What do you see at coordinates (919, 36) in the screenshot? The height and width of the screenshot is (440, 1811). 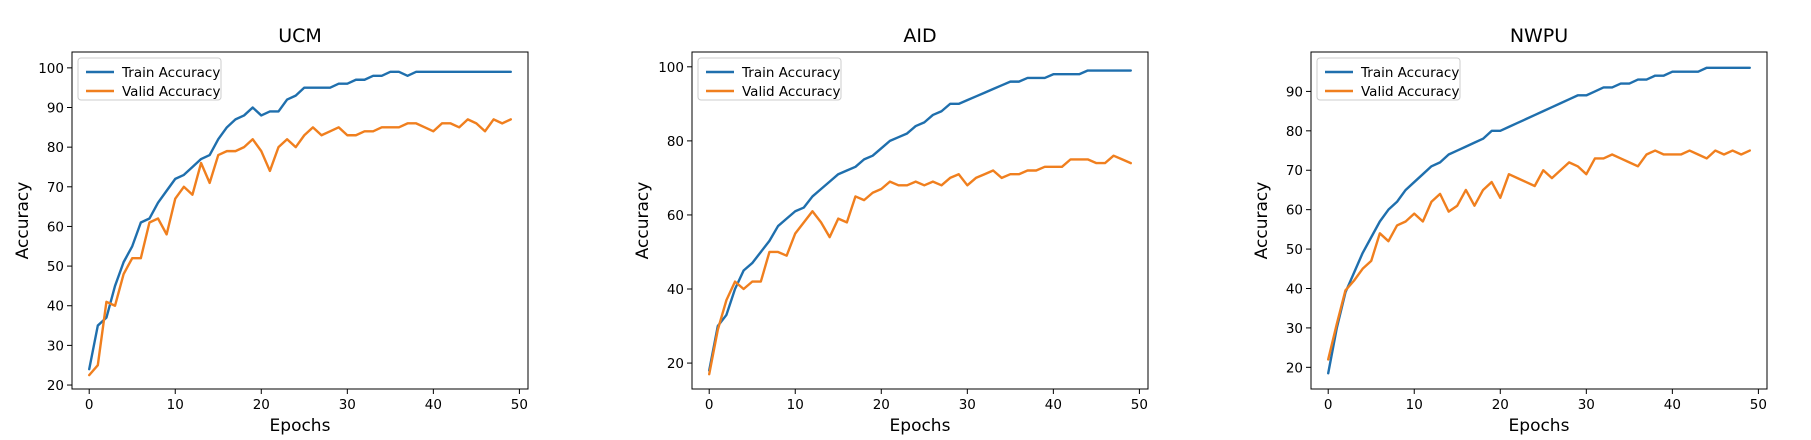 I see `chart-title: AID` at bounding box center [919, 36].